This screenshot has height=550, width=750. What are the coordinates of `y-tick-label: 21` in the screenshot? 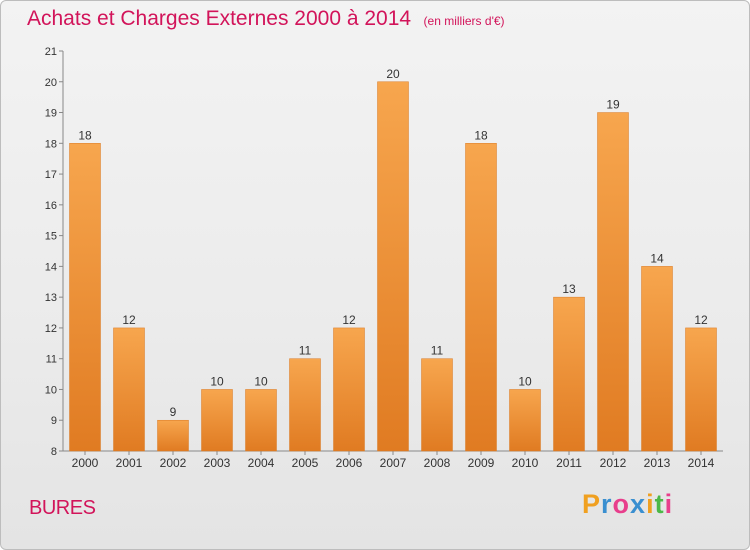 It's located at (51, 52).